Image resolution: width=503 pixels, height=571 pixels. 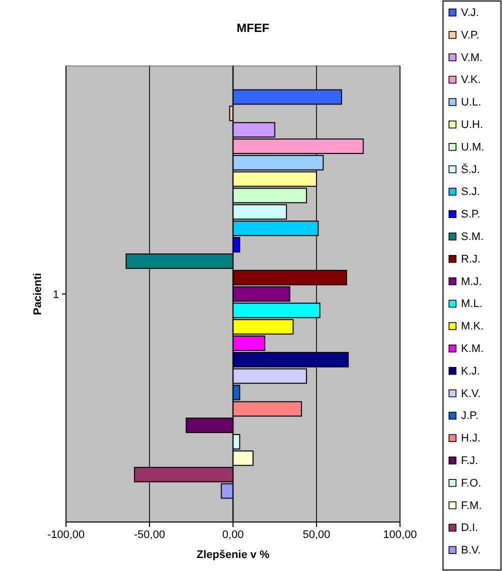 I want to click on x-tick-label: 100,00, so click(x=400, y=535).